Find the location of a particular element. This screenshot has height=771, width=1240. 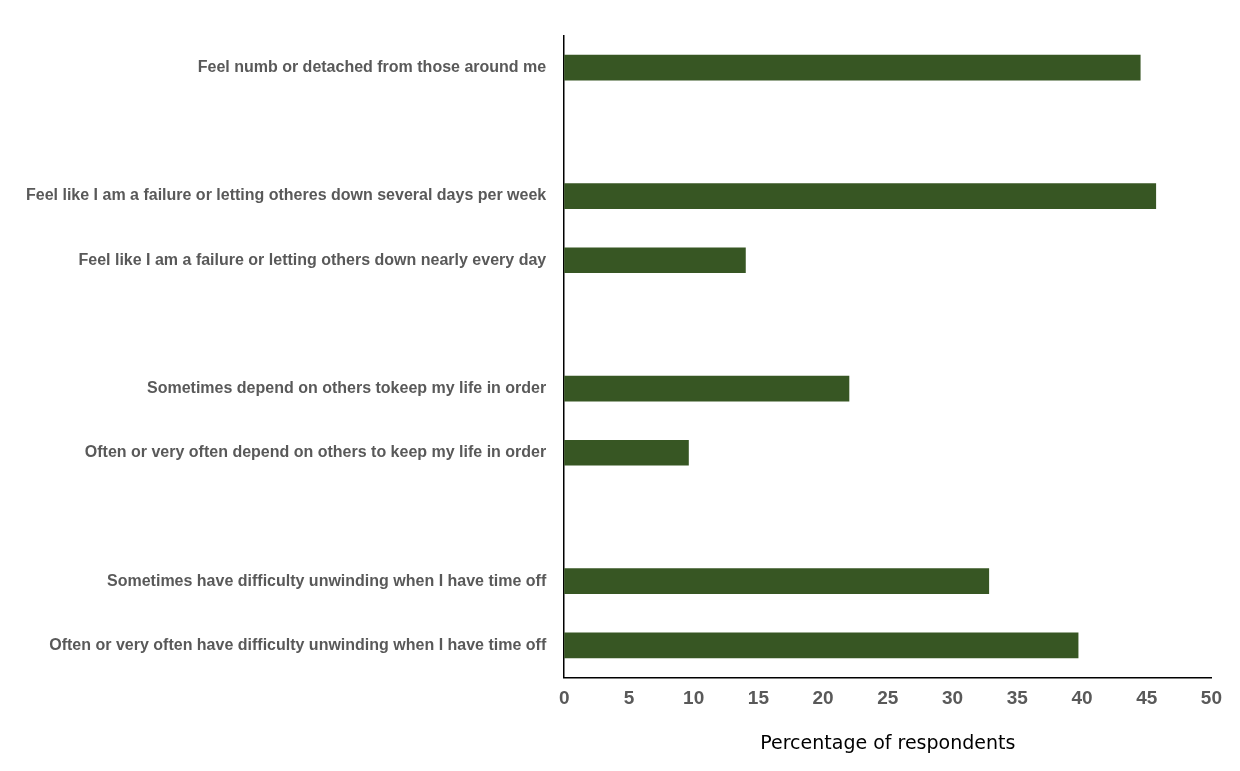

x-tick-label: 30 is located at coordinates (952, 698).